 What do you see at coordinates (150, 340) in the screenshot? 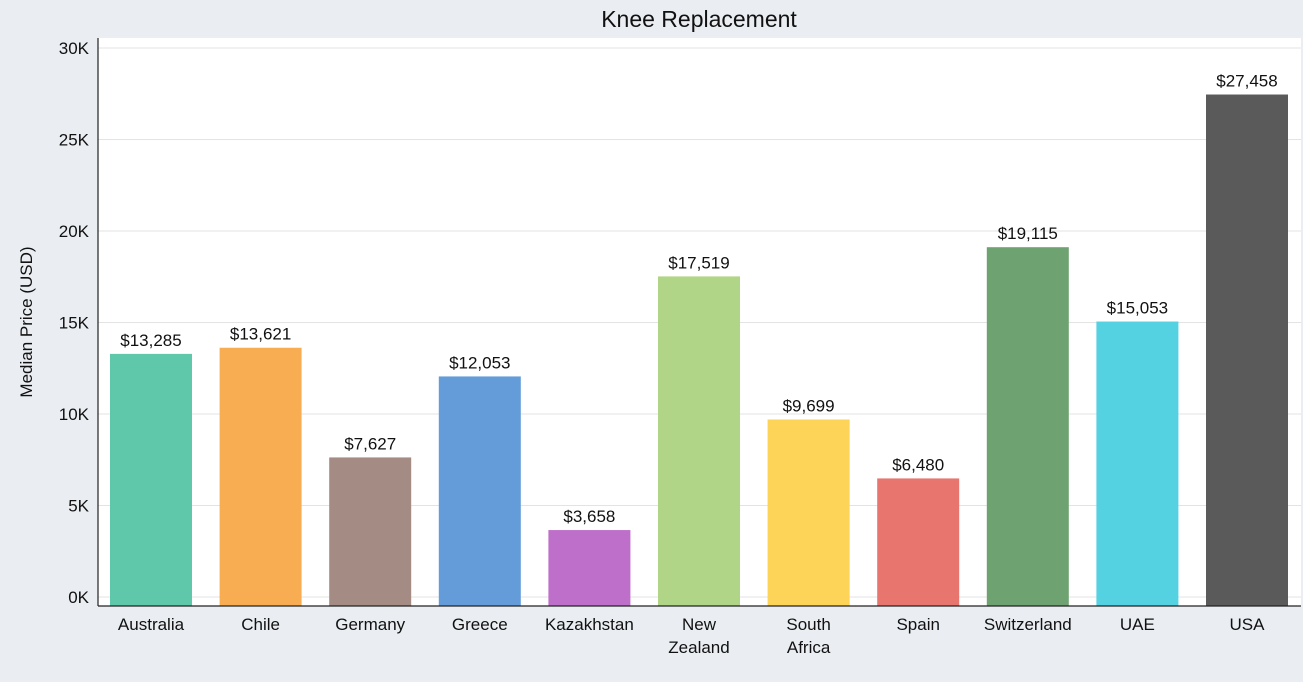
I see `data-label: $13,285` at bounding box center [150, 340].